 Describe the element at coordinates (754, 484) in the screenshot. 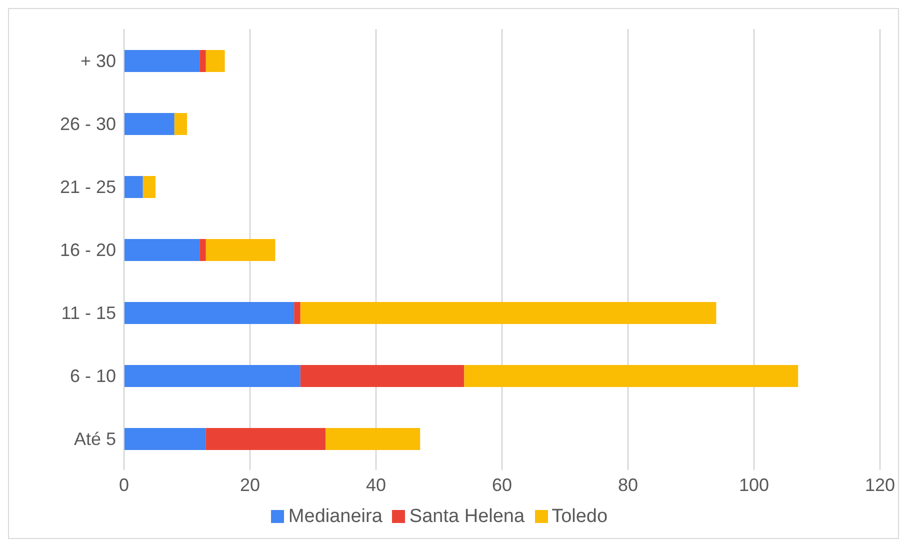

I see `x-tick-label: 100` at that location.